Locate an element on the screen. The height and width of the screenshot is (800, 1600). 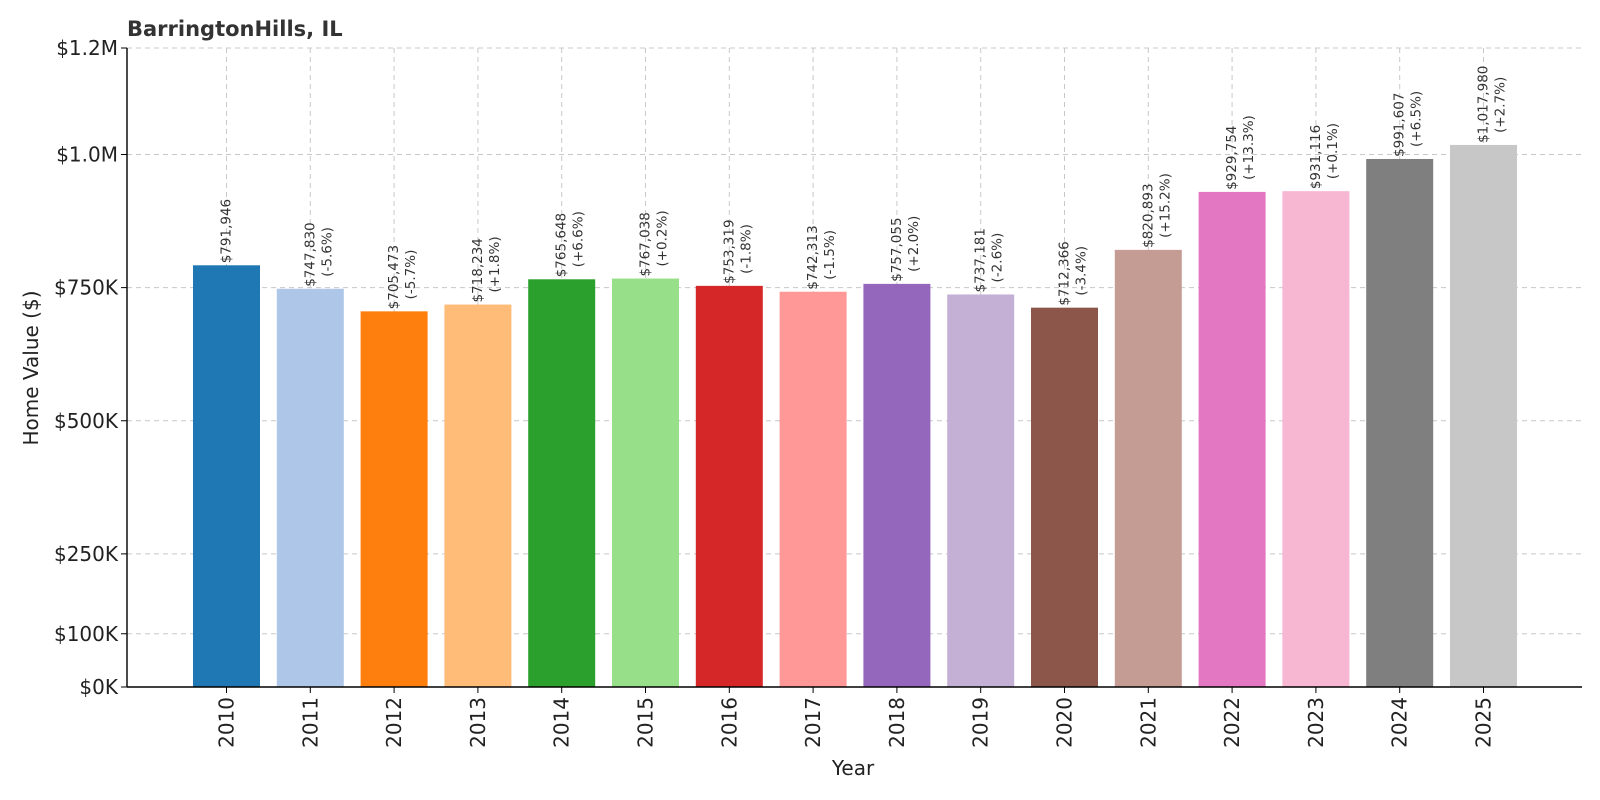
value-label-2013: $718,234 is located at coordinates (478, 270).